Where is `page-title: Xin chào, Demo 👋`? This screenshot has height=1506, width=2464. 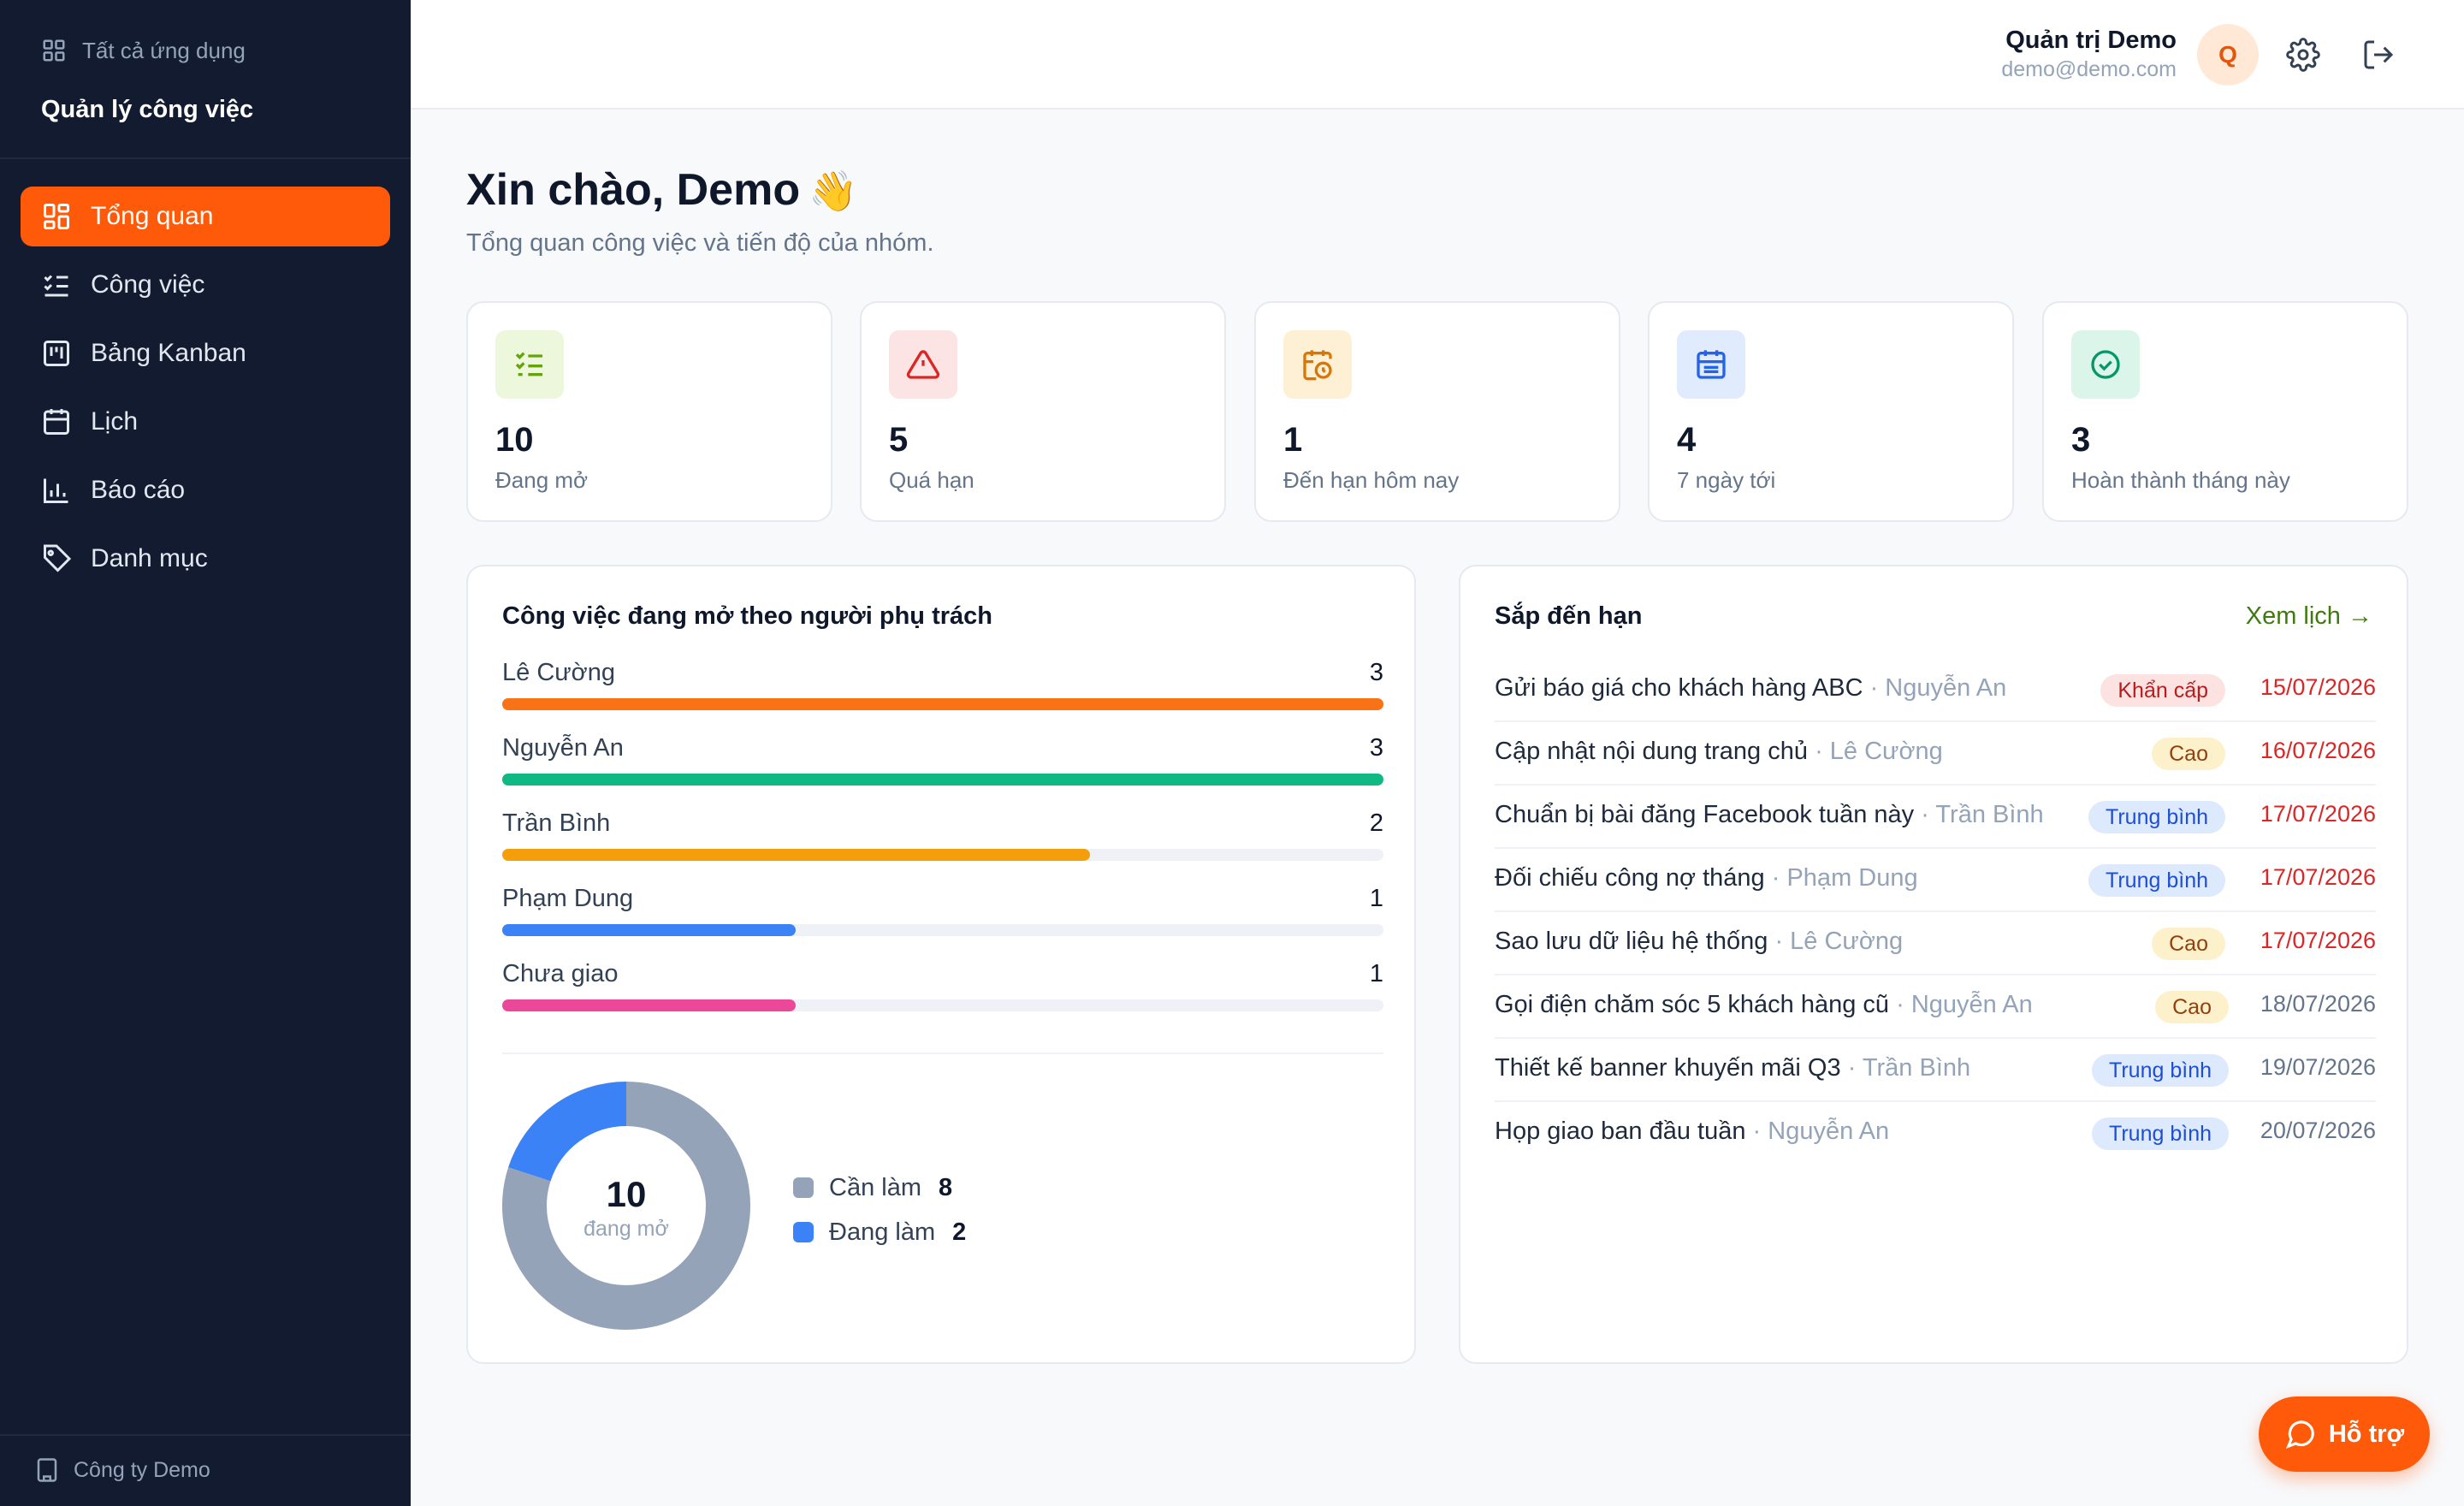 page-title: Xin chào, Demo 👋 is located at coordinates (661, 190).